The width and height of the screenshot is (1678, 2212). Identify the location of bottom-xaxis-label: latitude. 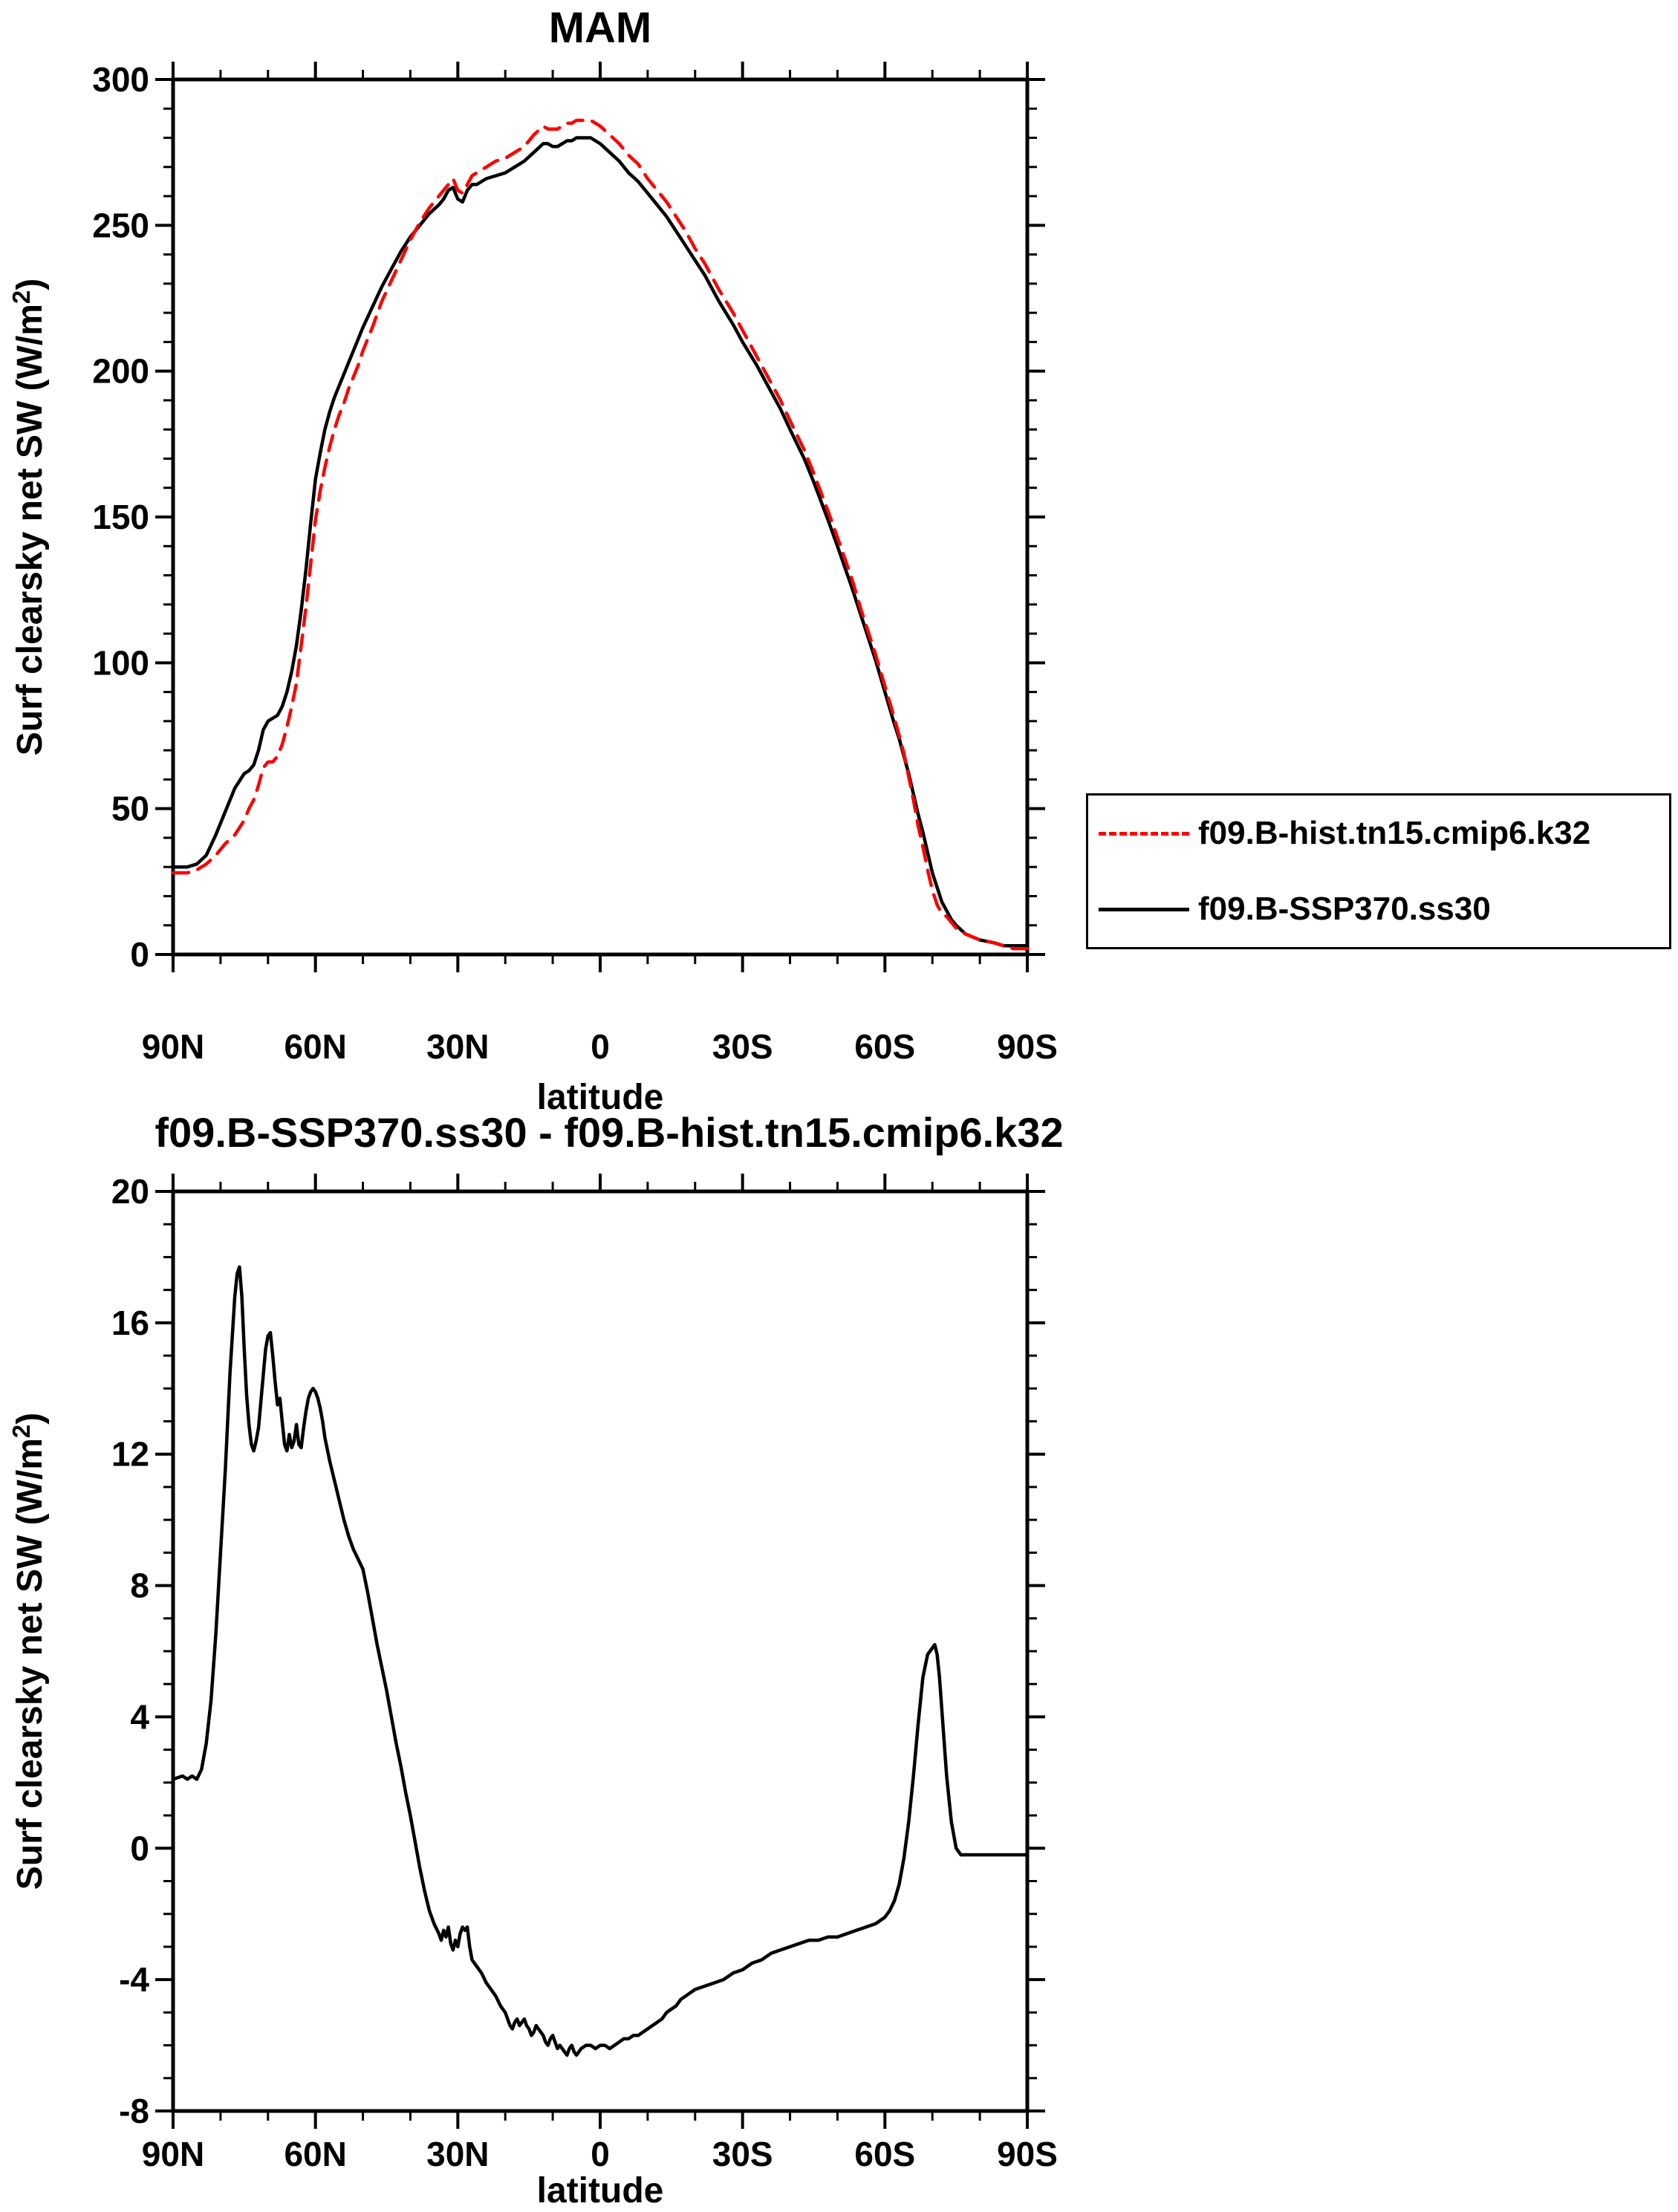
(600, 2191).